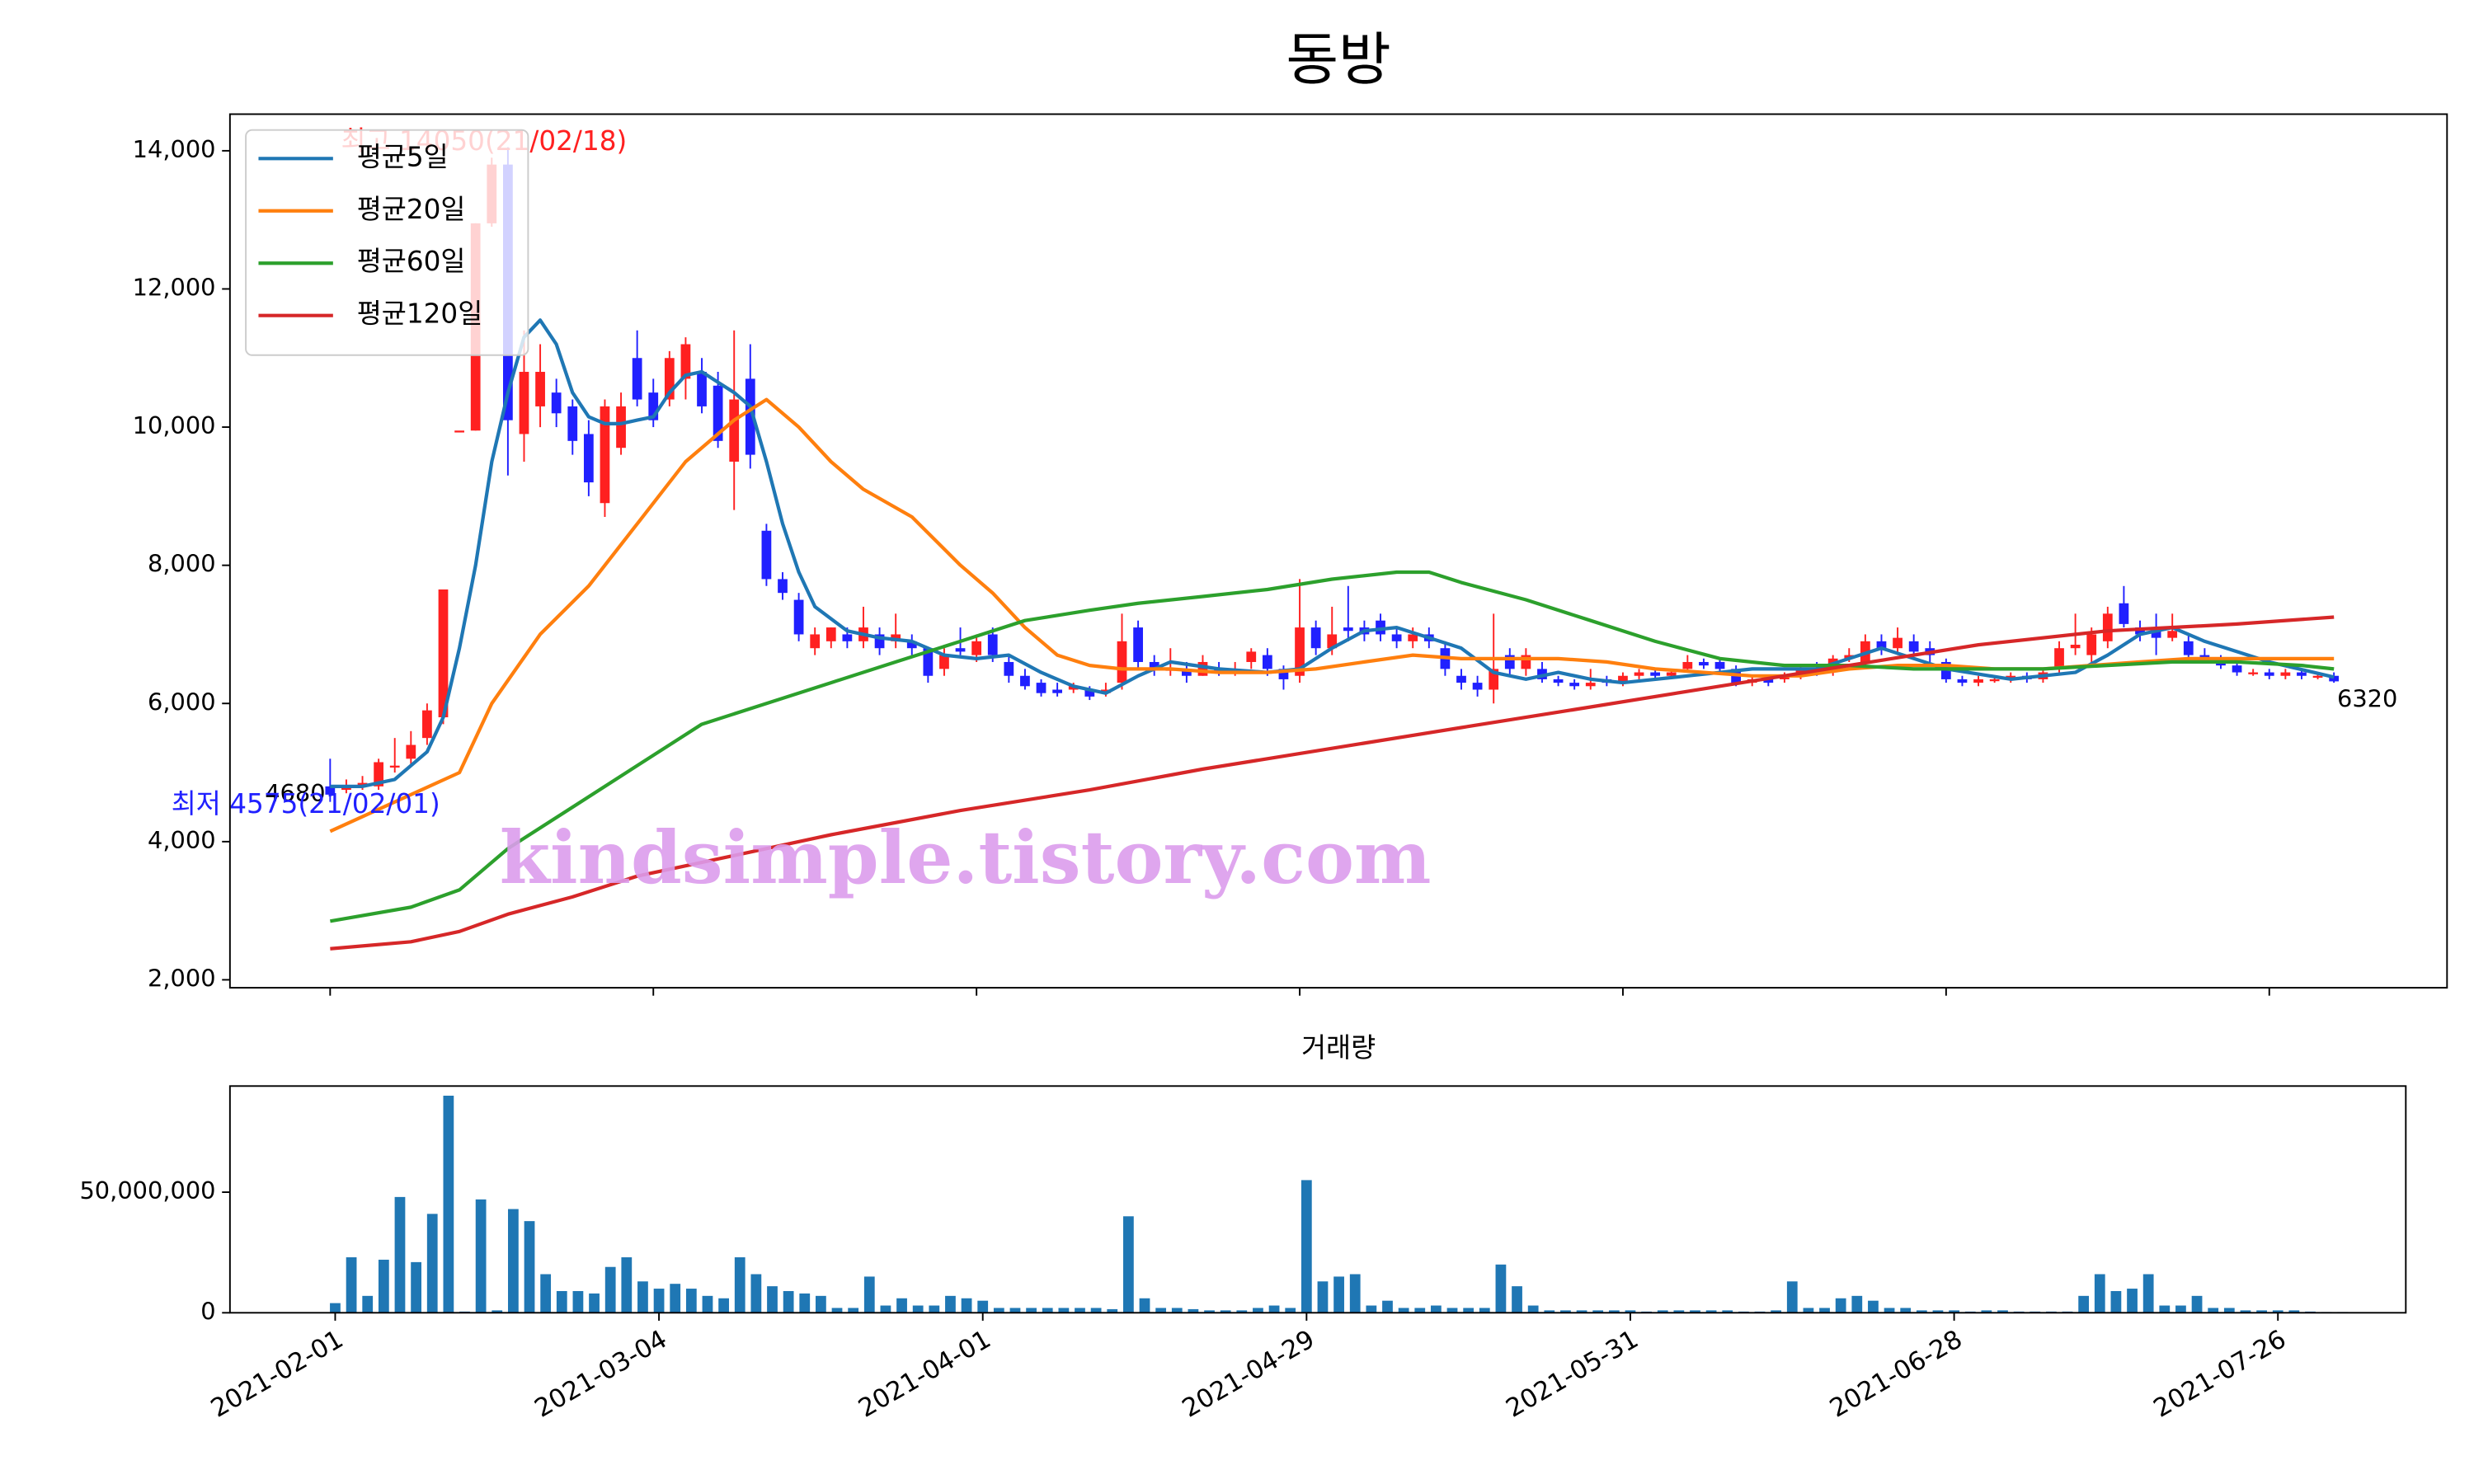  Describe the element at coordinates (411, 209) in the screenshot. I see `legend-label: 평균20일` at that location.